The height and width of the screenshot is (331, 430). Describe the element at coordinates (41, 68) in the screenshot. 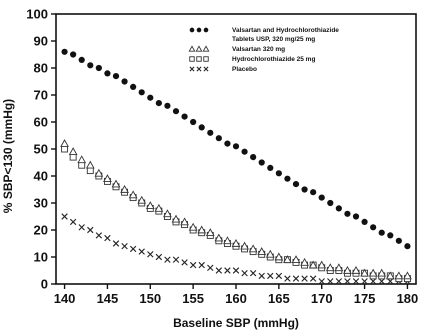

I see `y-tick-label: 80` at that location.